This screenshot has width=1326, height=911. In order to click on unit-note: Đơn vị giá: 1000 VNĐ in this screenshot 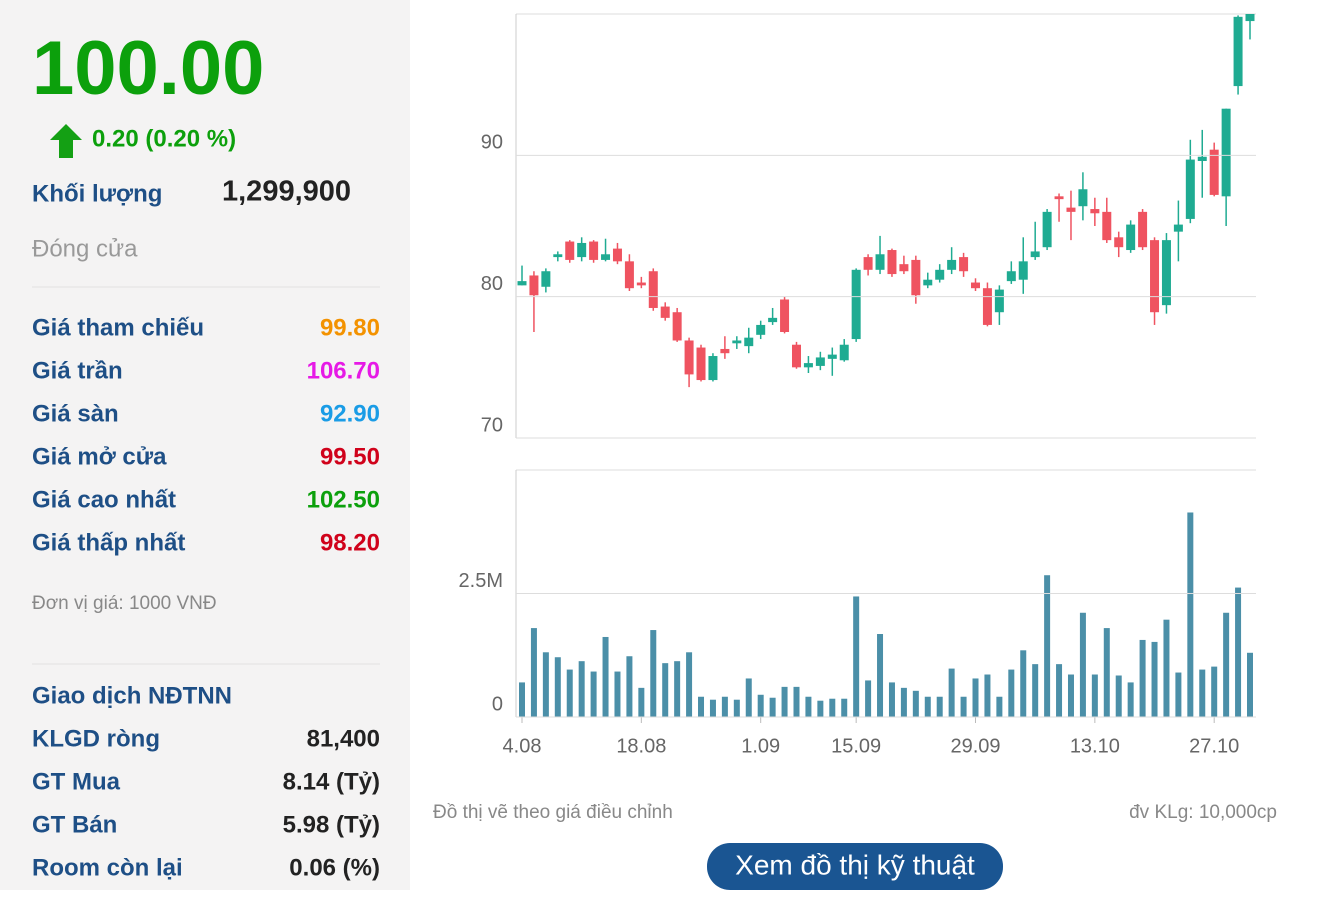, I will do `click(124, 603)`.